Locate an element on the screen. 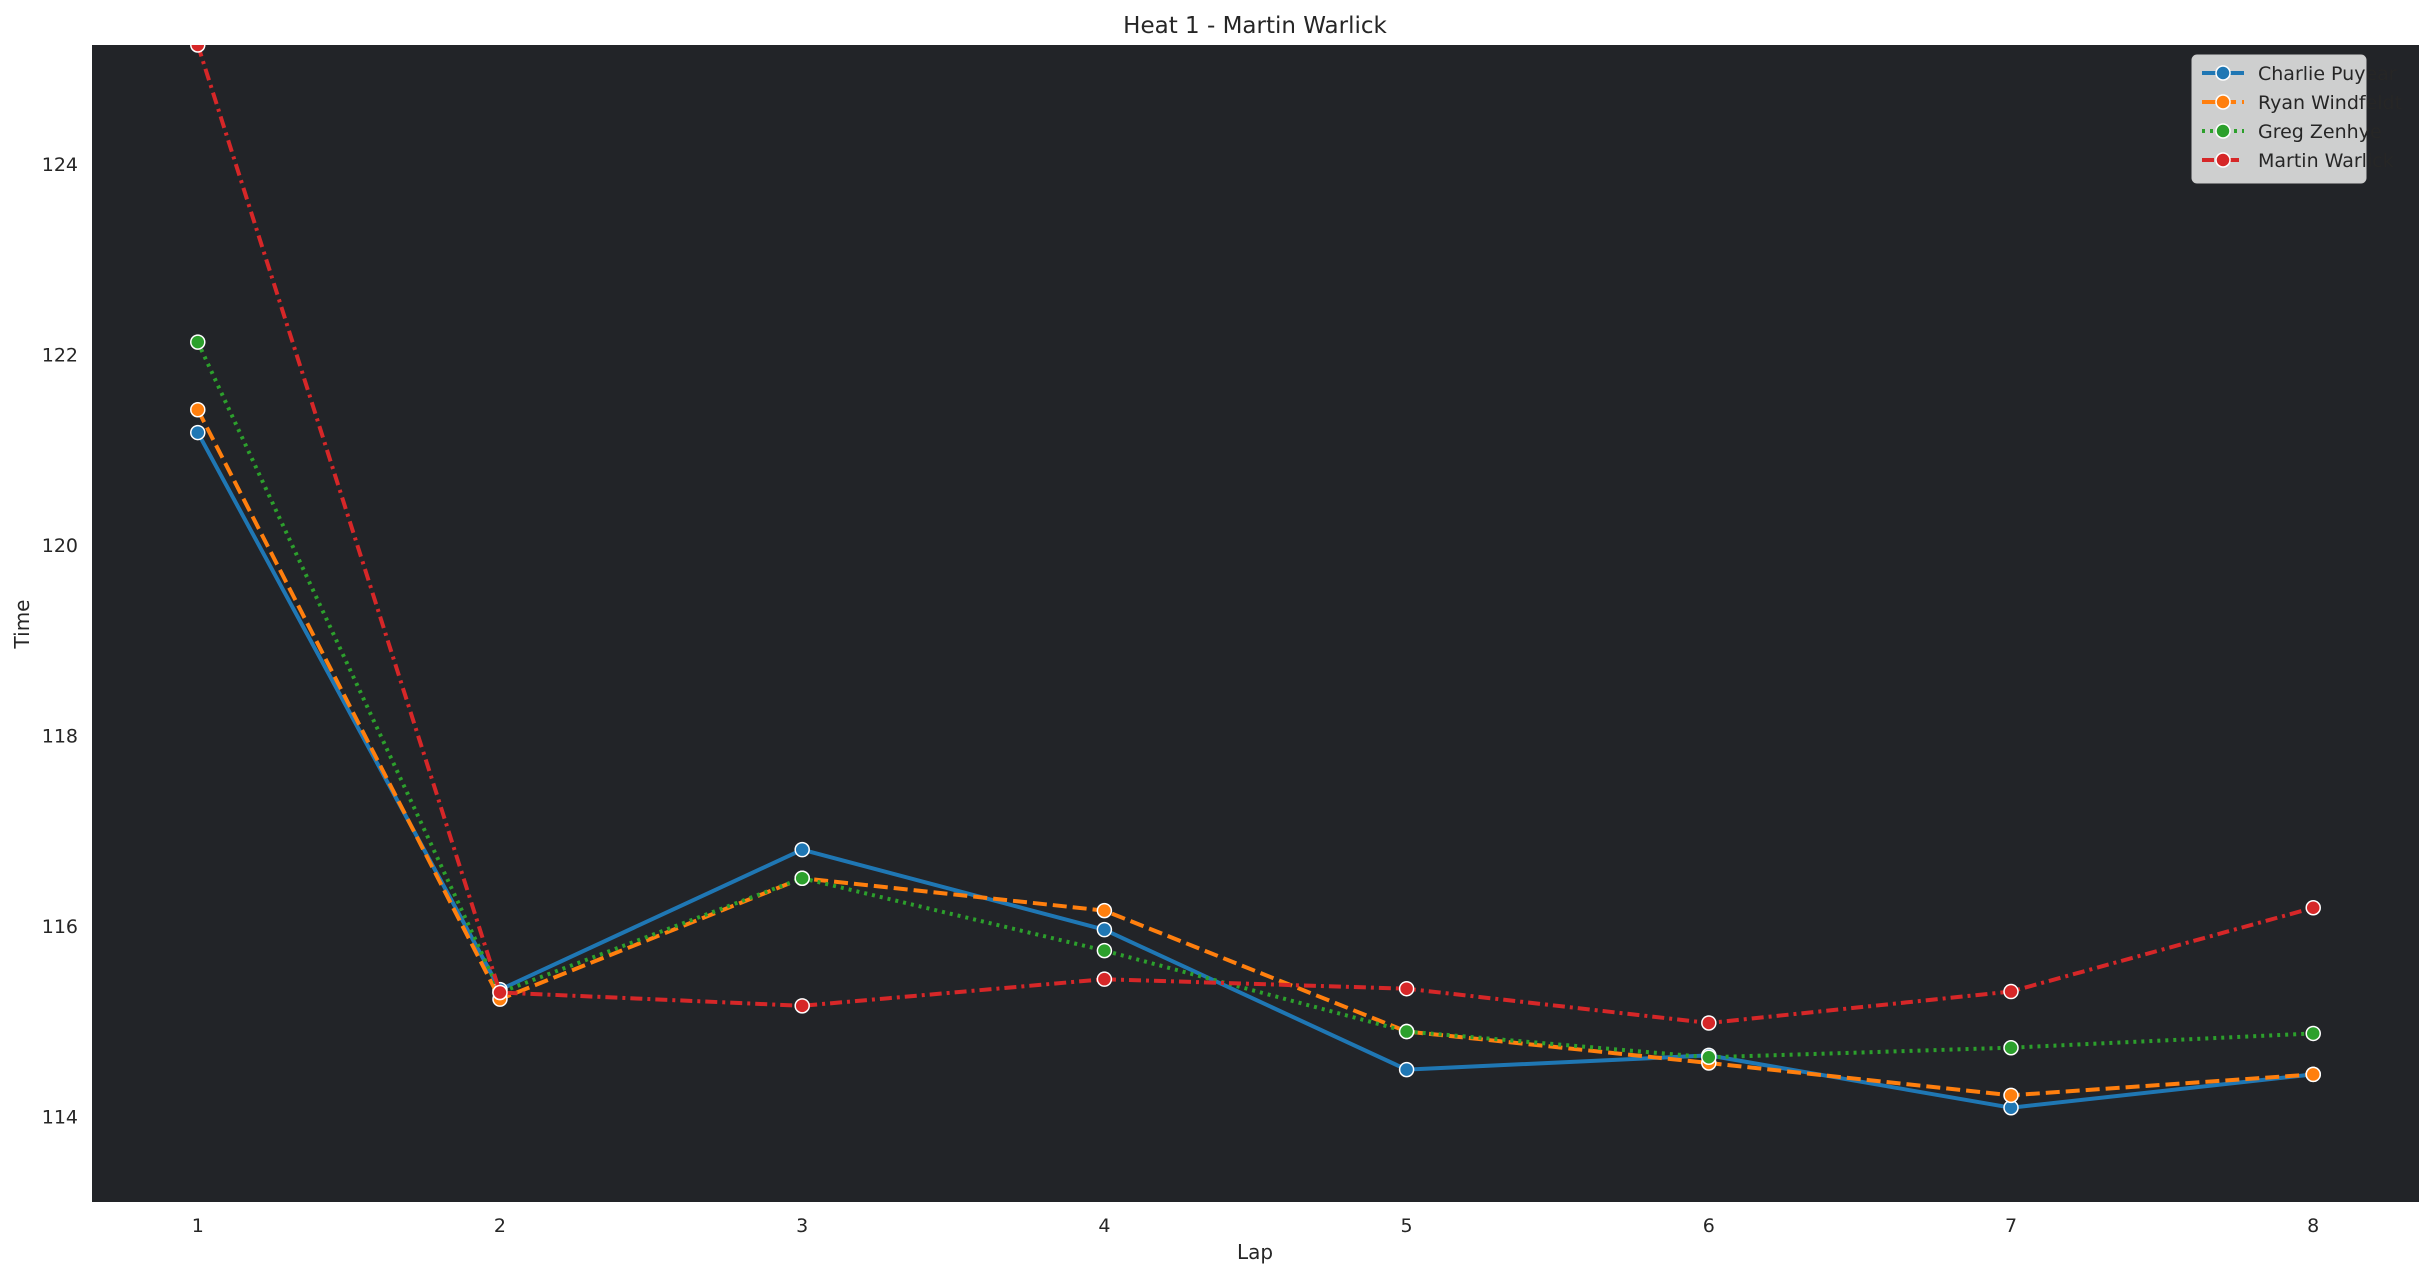 The image size is (2431, 1276). y-tick-labels: 114 116 118 120 122 124 is located at coordinates (60, 641).